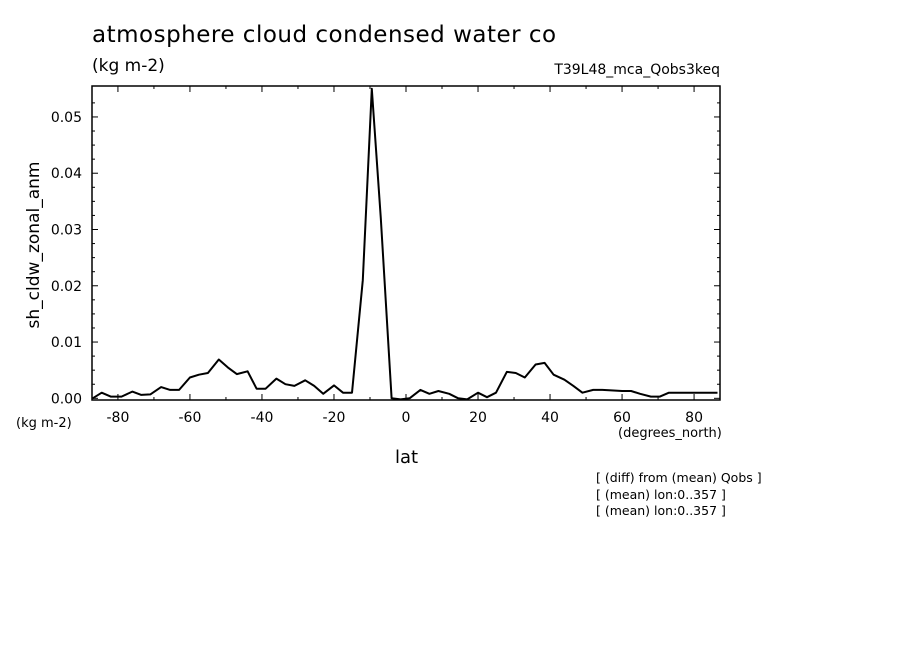 Image resolution: width=904 pixels, height=654 pixels. What do you see at coordinates (128, 66) in the screenshot?
I see `chart-units: (kg m-2)` at bounding box center [128, 66].